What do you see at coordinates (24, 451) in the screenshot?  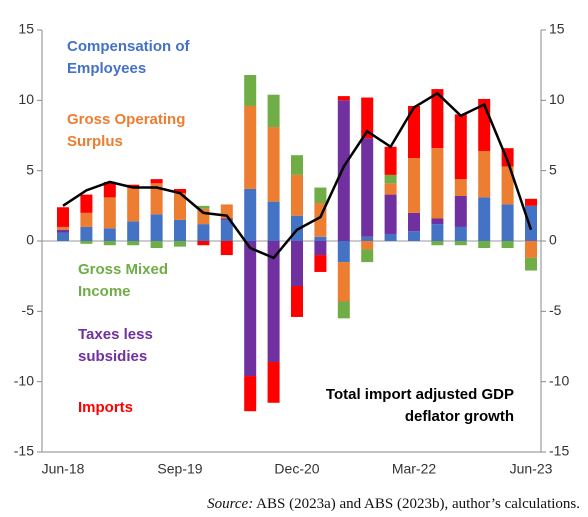 I see `y-tick-label: -15` at bounding box center [24, 451].